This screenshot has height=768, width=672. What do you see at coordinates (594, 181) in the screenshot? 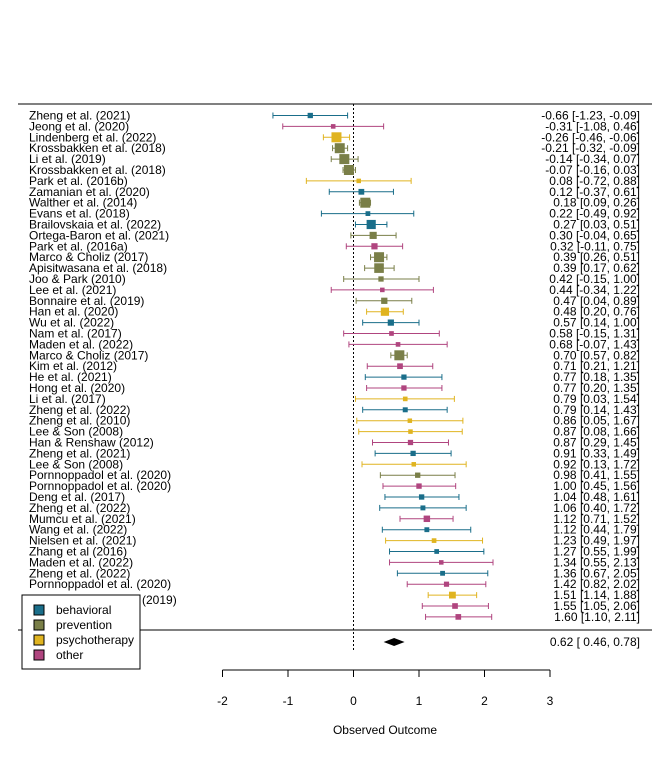
I see `study-estimate-text: 0.08 [-0.72, 0.88]` at bounding box center [594, 181].